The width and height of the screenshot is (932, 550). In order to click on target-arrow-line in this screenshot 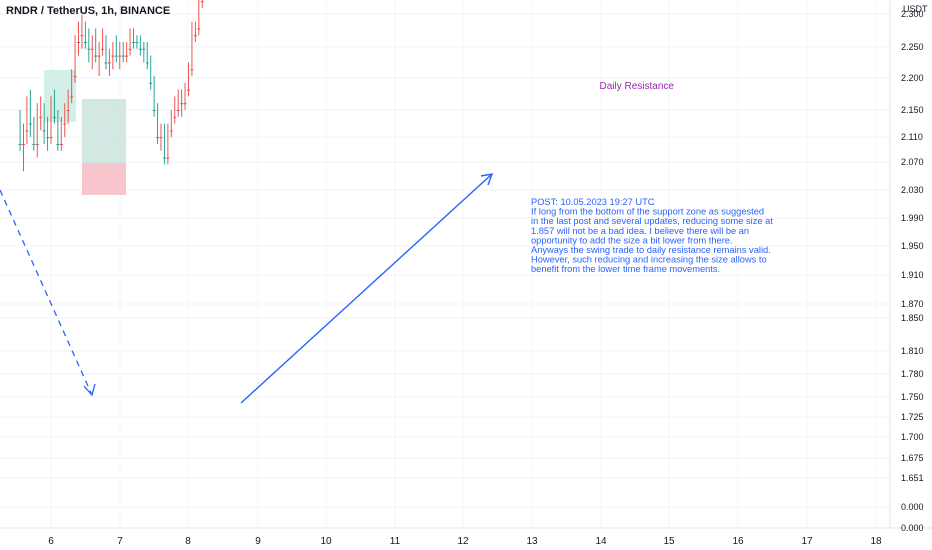, I will do `click(366, 288)`.